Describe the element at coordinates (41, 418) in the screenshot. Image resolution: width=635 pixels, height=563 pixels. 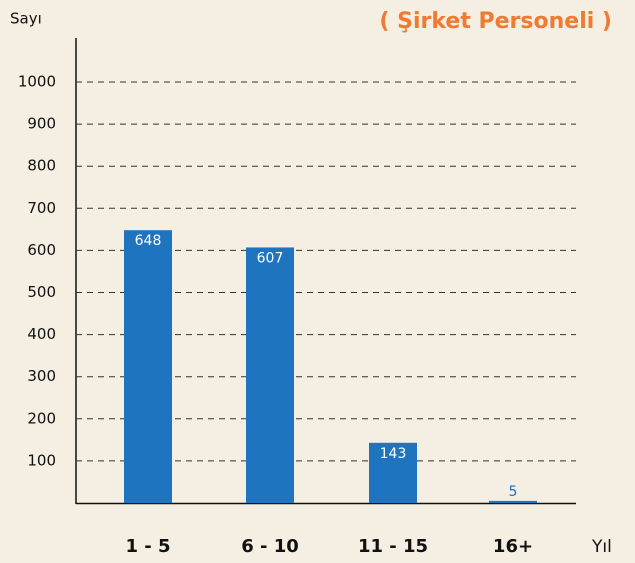
I see `y-tick-label: 200` at that location.